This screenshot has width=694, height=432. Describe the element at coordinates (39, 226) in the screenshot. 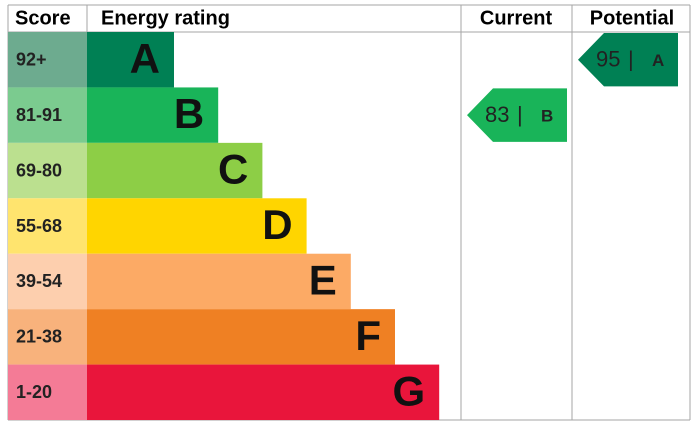

I see `score-label: 55-68` at that location.